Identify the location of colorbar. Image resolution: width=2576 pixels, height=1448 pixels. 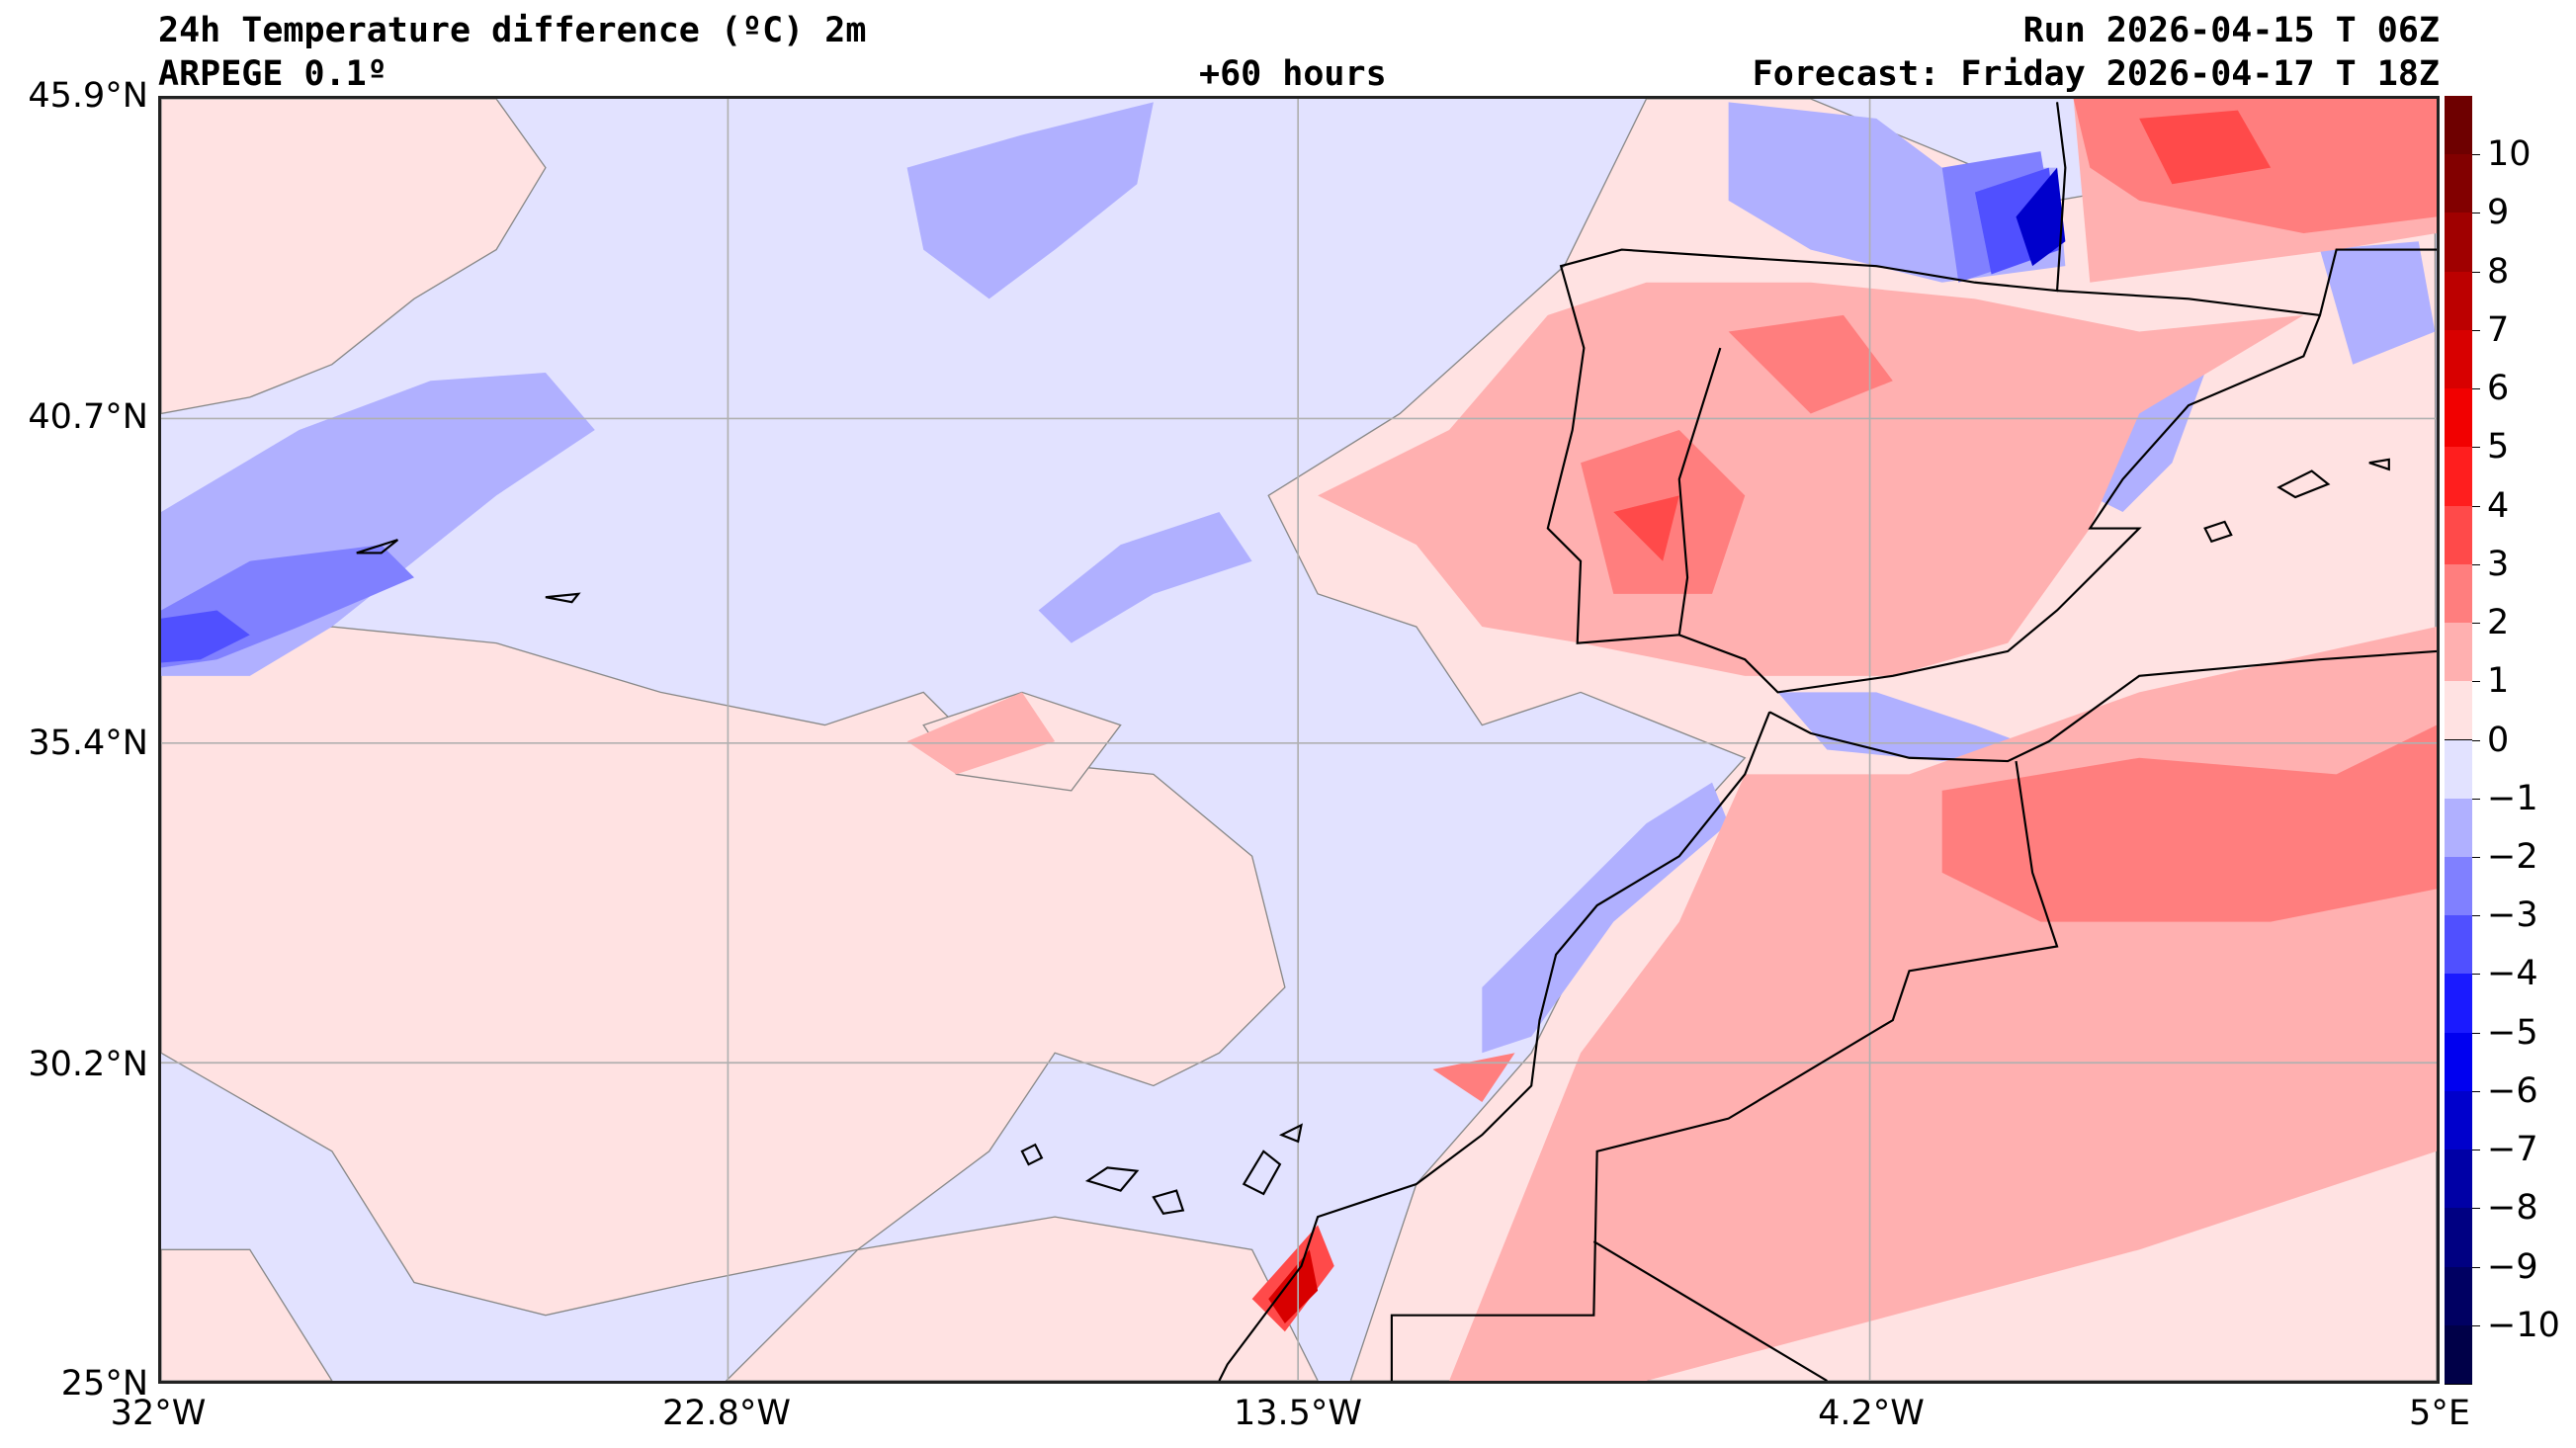
(2458, 740).